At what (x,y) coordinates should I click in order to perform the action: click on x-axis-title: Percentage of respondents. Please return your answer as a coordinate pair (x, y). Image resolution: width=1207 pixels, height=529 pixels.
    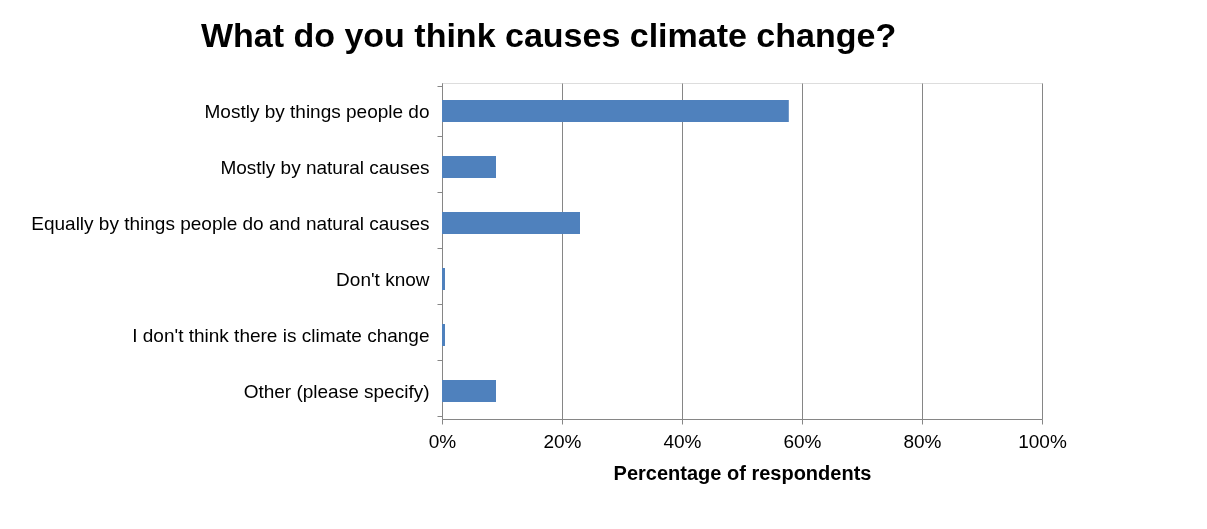
    Looking at the image, I should click on (742, 472).